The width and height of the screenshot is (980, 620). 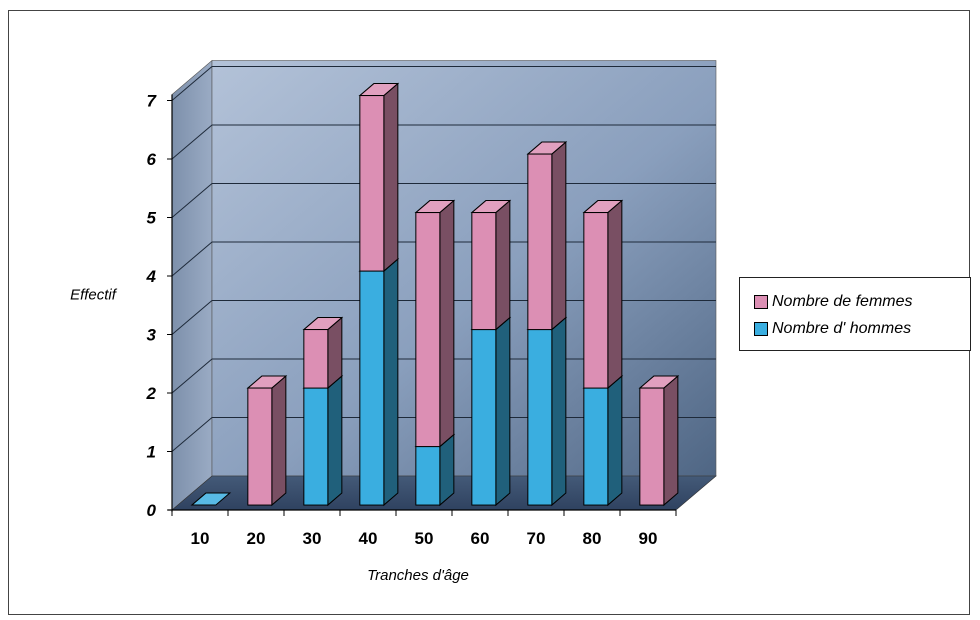 What do you see at coordinates (152, 510) in the screenshot?
I see `y-tick-label: 0` at bounding box center [152, 510].